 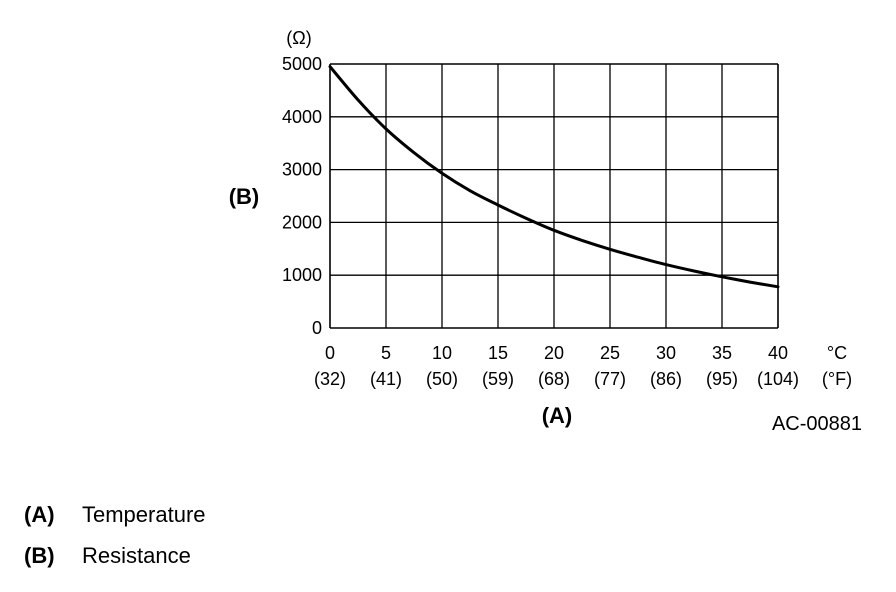 What do you see at coordinates (498, 353) in the screenshot?
I see `x-tick-label-celsius: 15` at bounding box center [498, 353].